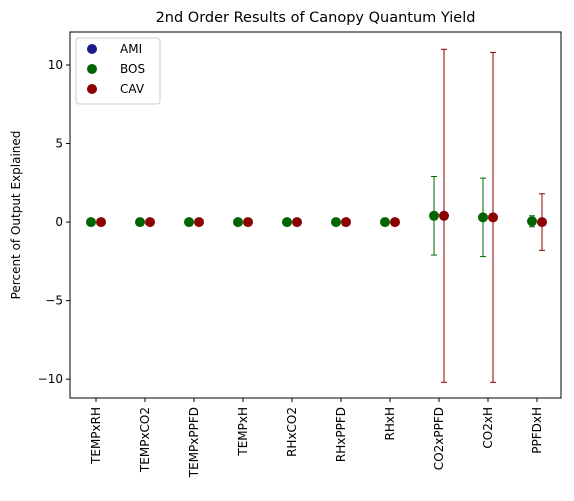 The width and height of the screenshot is (574, 501). What do you see at coordinates (59, 222) in the screenshot?
I see `y-tick-label: 0` at bounding box center [59, 222].